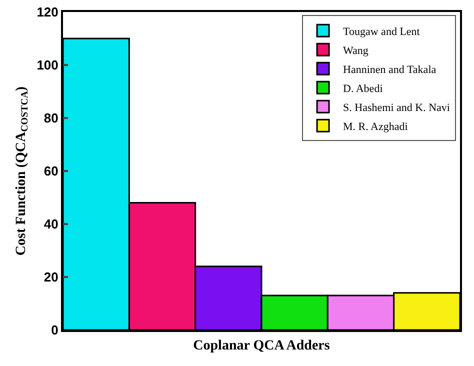 The height and width of the screenshot is (366, 474). I want to click on legend-label: Hanninen and Takala, so click(389, 70).